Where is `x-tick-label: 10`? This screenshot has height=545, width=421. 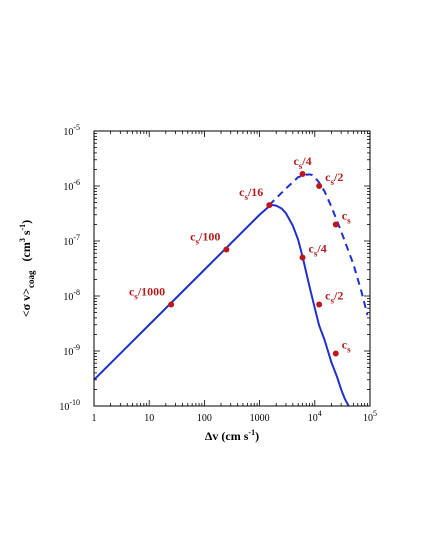
x-tick-label: 10 is located at coordinates (149, 418).